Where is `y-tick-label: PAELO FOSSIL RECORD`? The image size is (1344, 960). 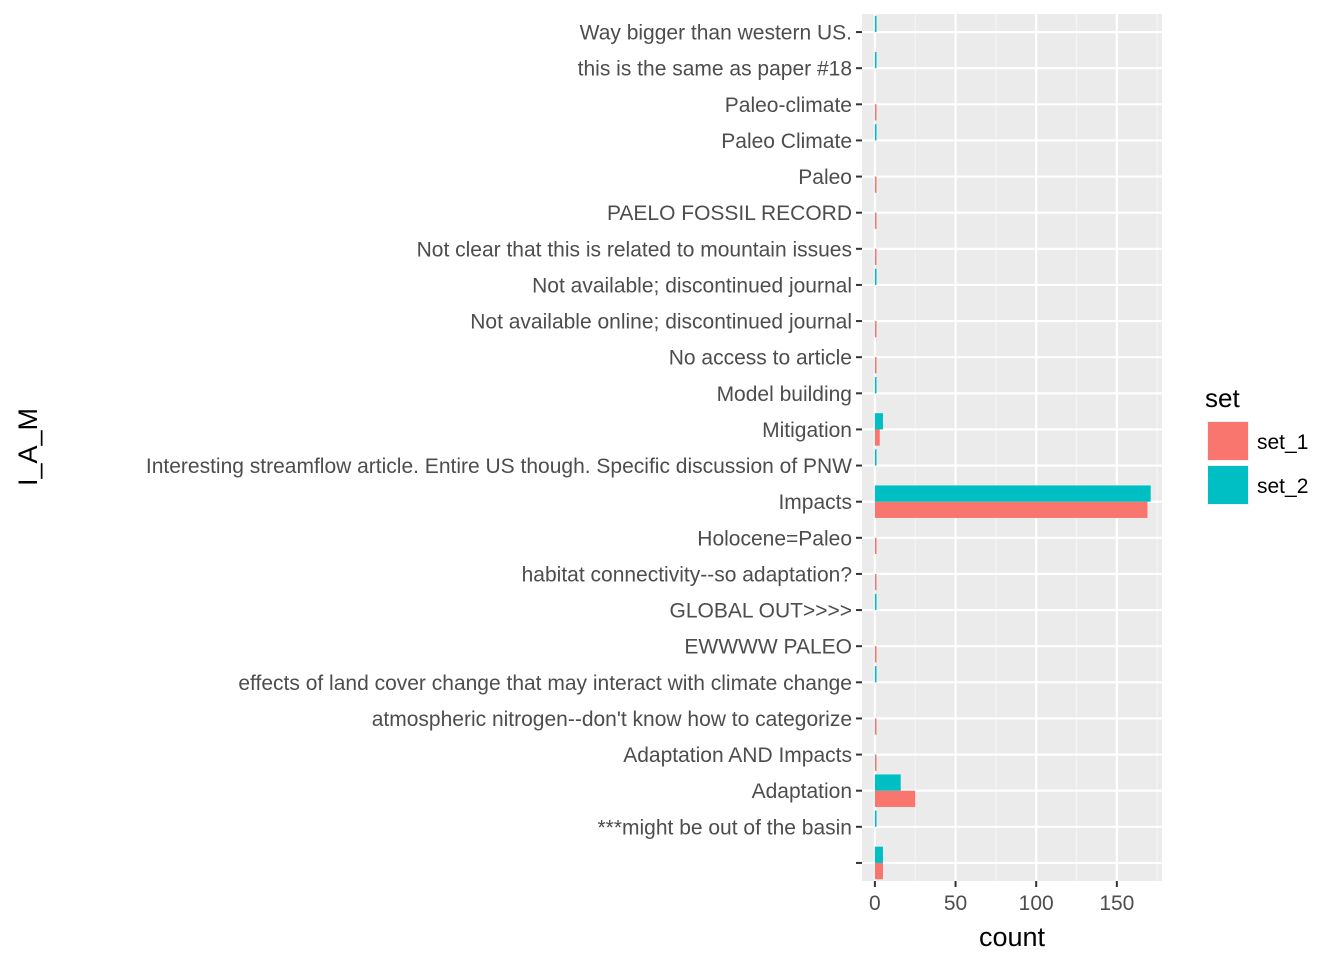
y-tick-label: PAELO FOSSIL RECORD is located at coordinates (729, 213).